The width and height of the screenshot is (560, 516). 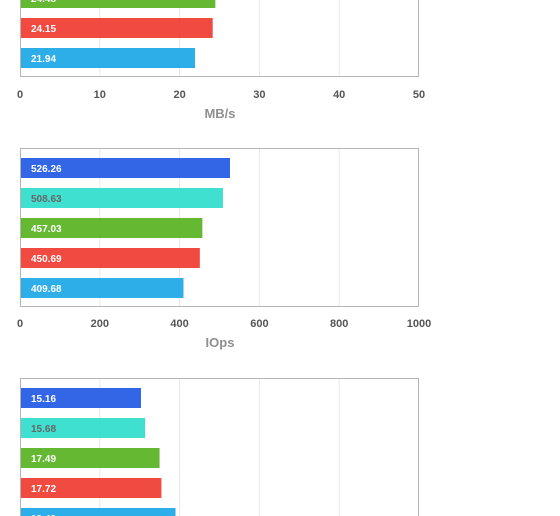 What do you see at coordinates (100, 324) in the screenshot?
I see `x-tick-label: 200` at bounding box center [100, 324].